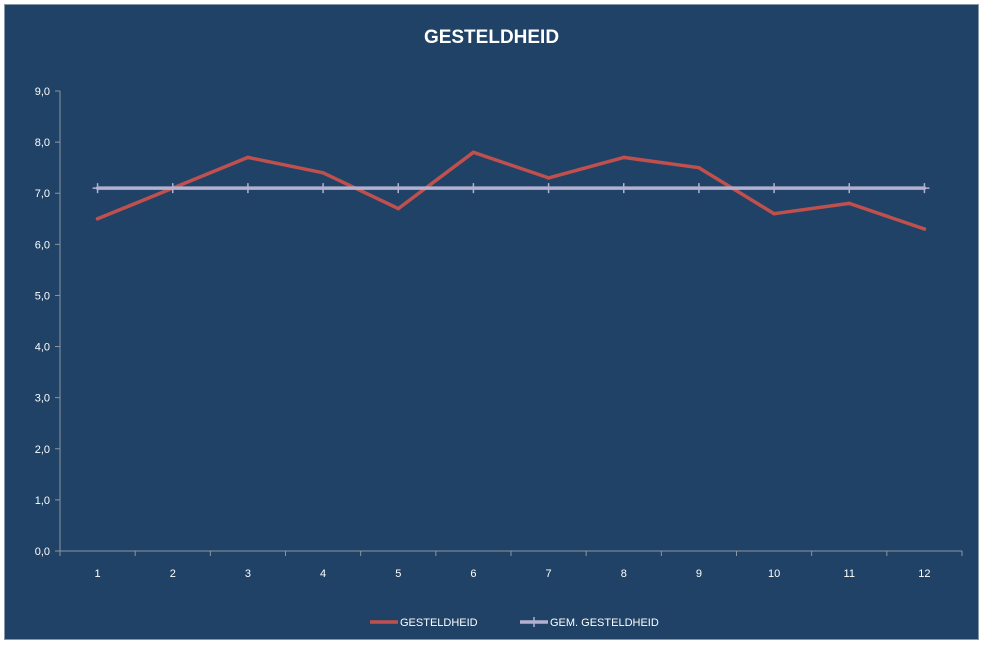 This screenshot has width=987, height=648. Describe the element at coordinates (604, 623) in the screenshot. I see `legend-label-2: GEM. GESTELDHEID` at that location.